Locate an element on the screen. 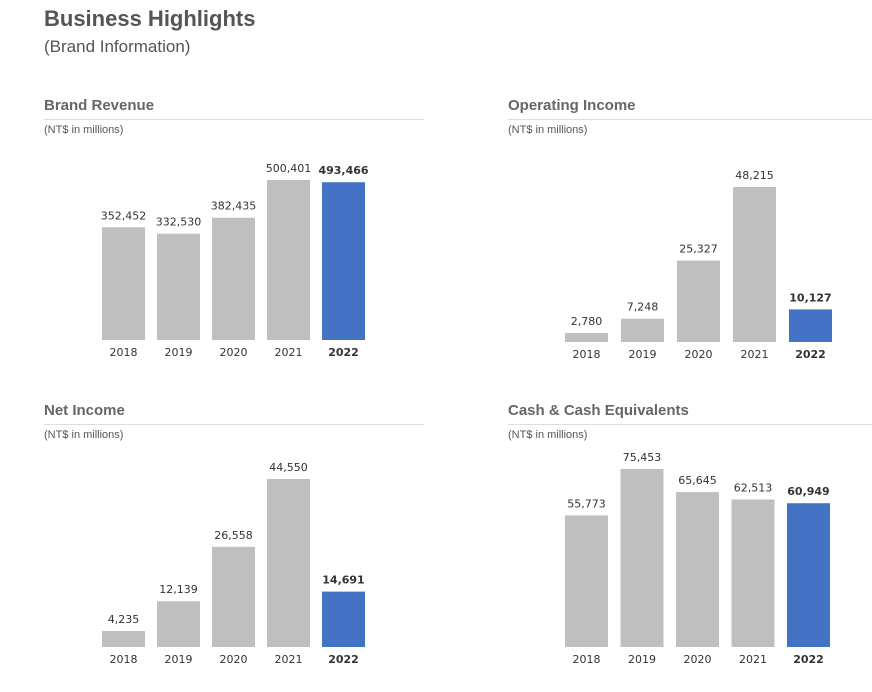 The height and width of the screenshot is (692, 872). data-label-2019: 7,248 is located at coordinates (643, 307).